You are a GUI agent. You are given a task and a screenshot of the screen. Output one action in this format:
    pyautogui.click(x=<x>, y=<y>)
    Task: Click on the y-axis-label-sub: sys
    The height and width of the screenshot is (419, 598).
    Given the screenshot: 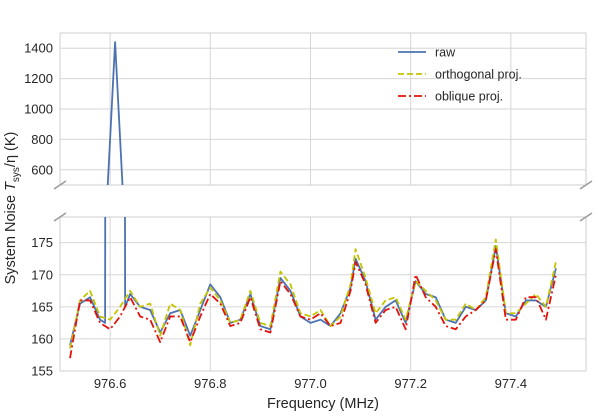 What is the action you would take?
    pyautogui.click(x=16, y=174)
    